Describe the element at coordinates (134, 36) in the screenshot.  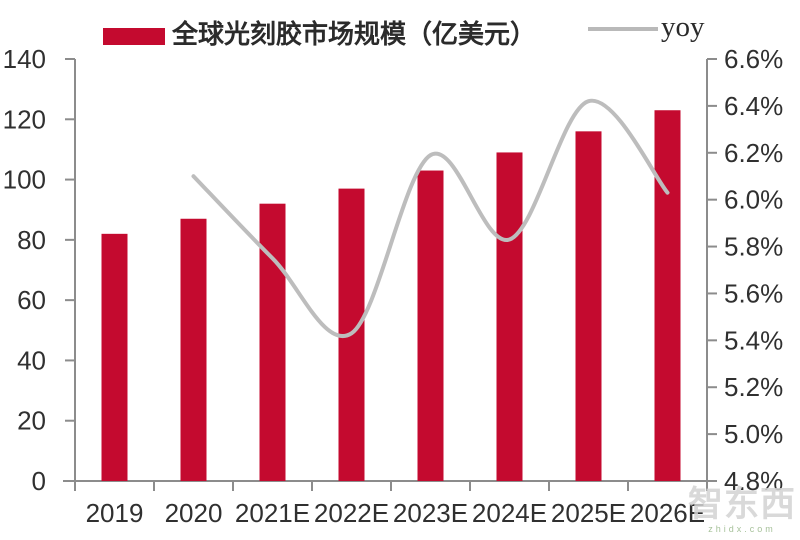
I see `legend-bar-swatch` at that location.